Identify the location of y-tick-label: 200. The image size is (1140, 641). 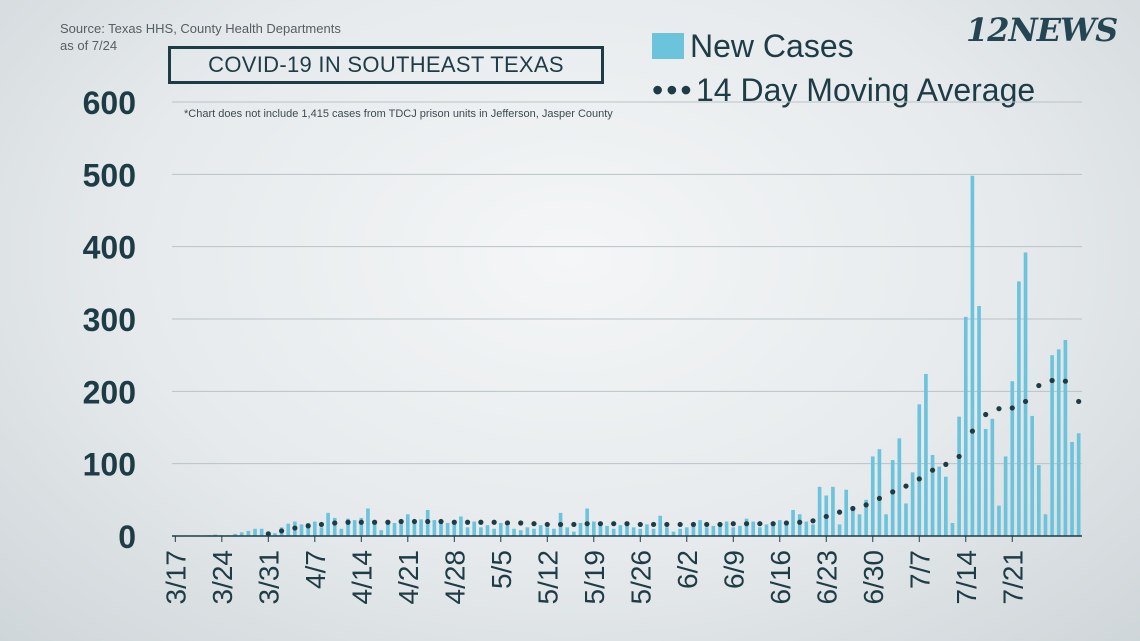
(109, 392).